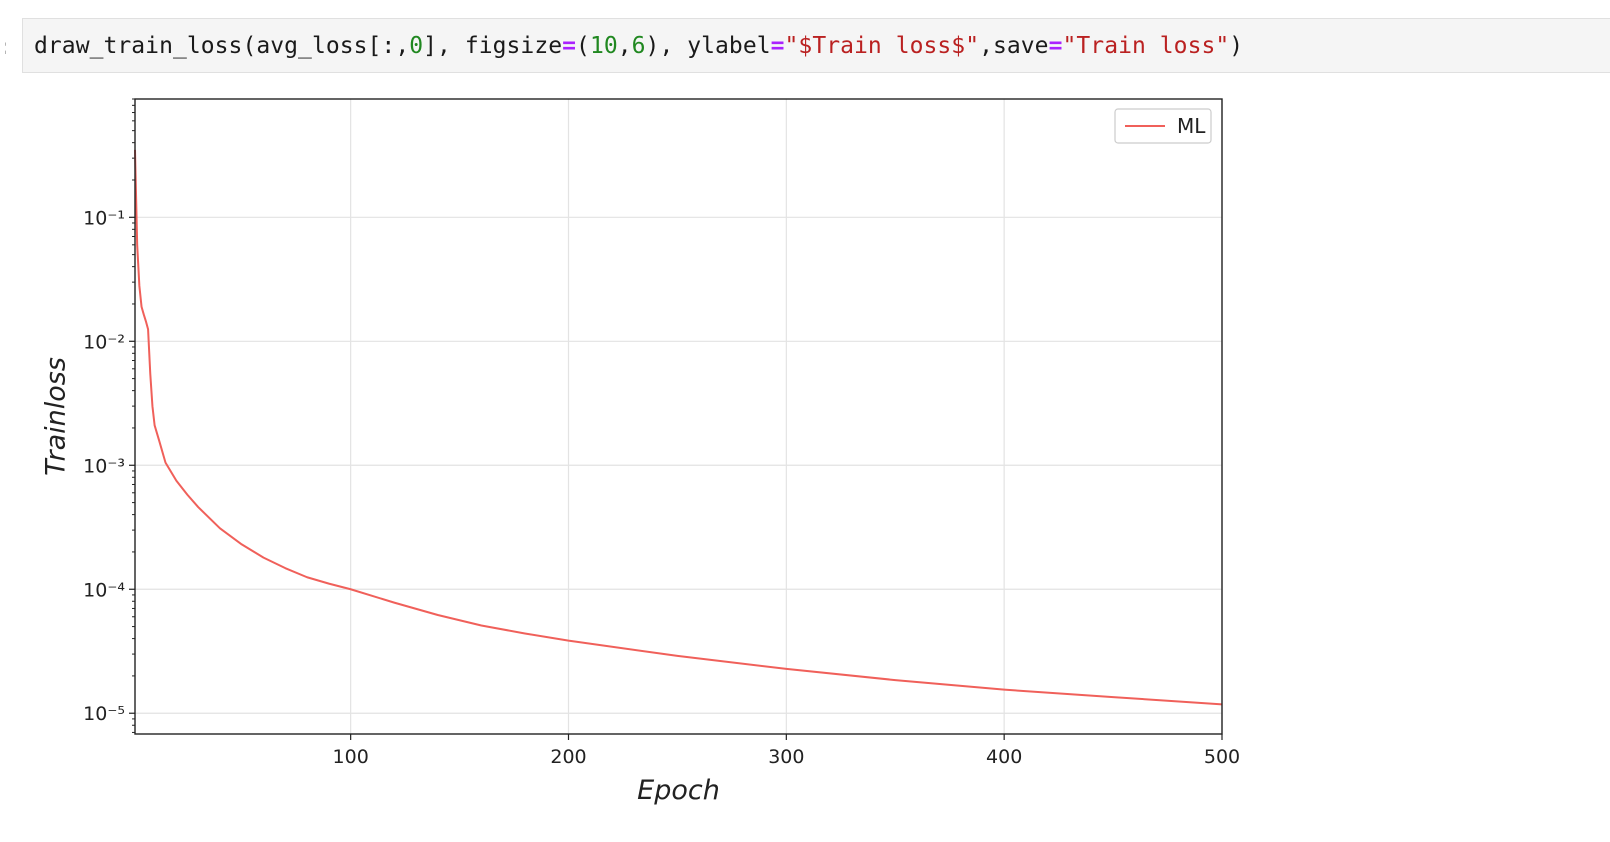 The width and height of the screenshot is (1610, 842). I want to click on x-tick-label: 300, so click(786, 757).